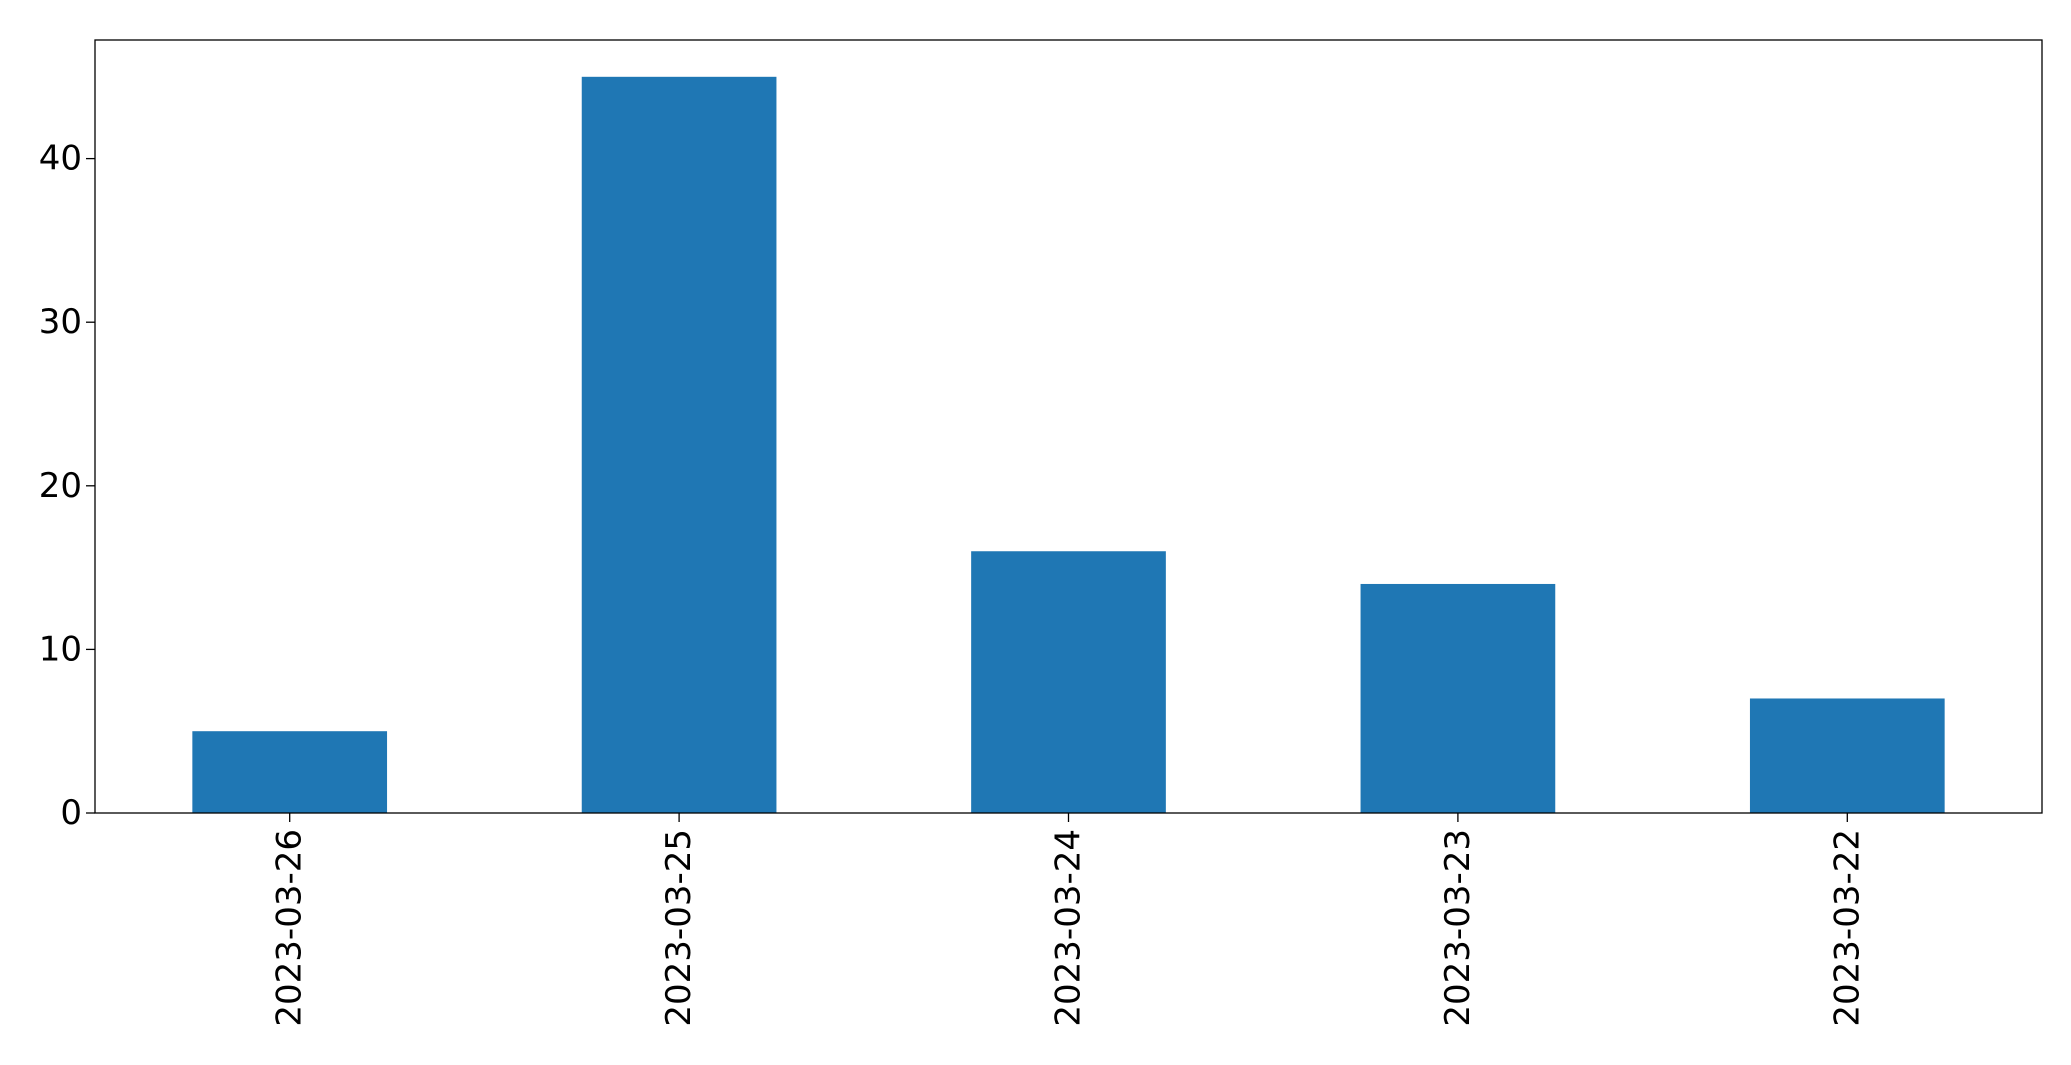 The image size is (2071, 1065). I want to click on y-tick-label: 40, so click(60, 159).